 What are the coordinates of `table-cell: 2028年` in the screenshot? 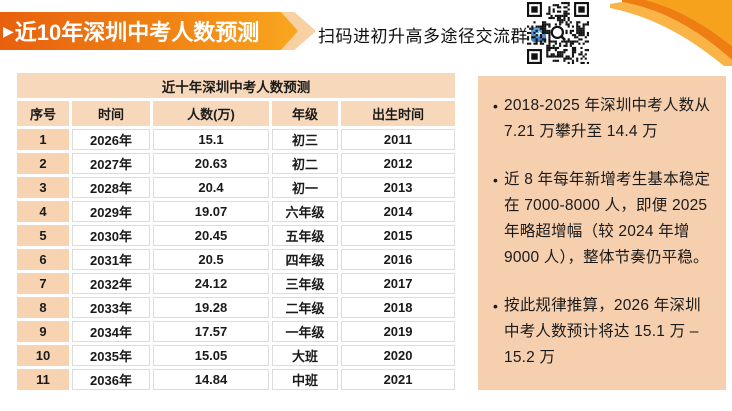 It's located at (111, 187).